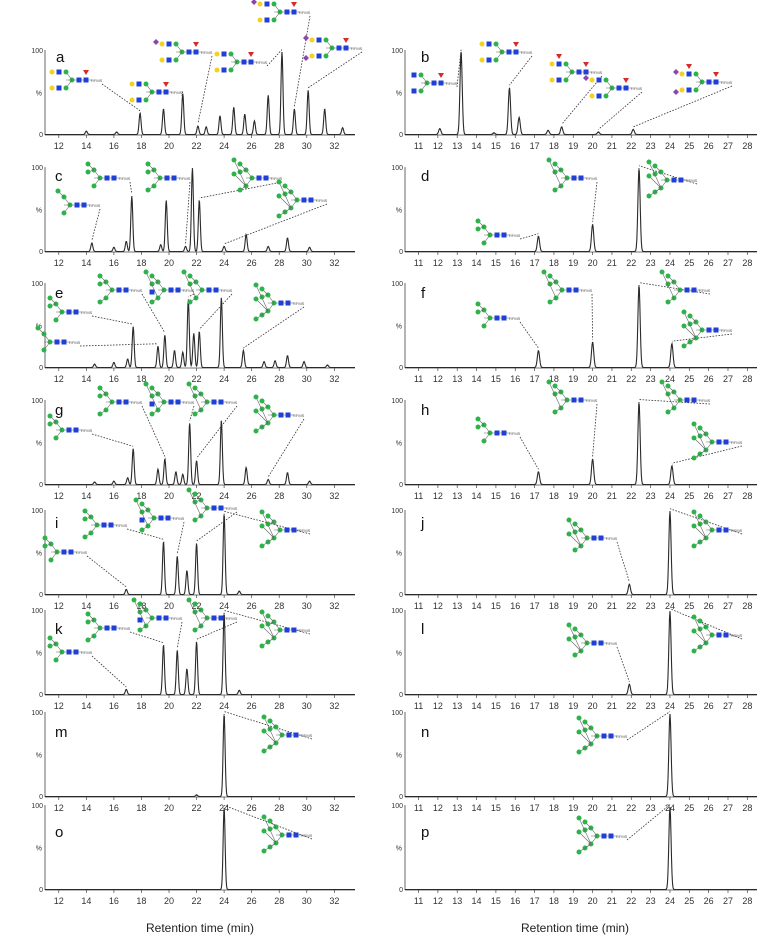  Describe the element at coordinates (631, 496) in the screenshot. I see `x-tick-label: 22` at that location.